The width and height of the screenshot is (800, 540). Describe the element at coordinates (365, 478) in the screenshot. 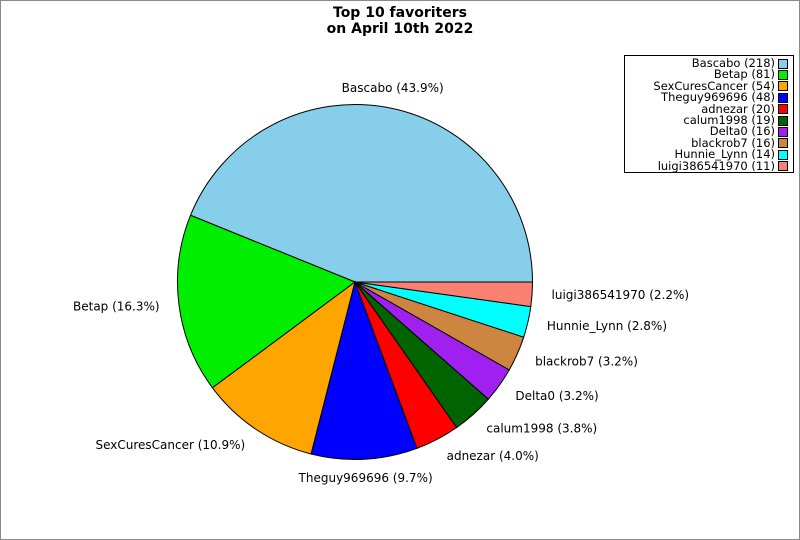

I see `pie-label-Theguy969696: Theguy969696 (9.7%)` at that location.